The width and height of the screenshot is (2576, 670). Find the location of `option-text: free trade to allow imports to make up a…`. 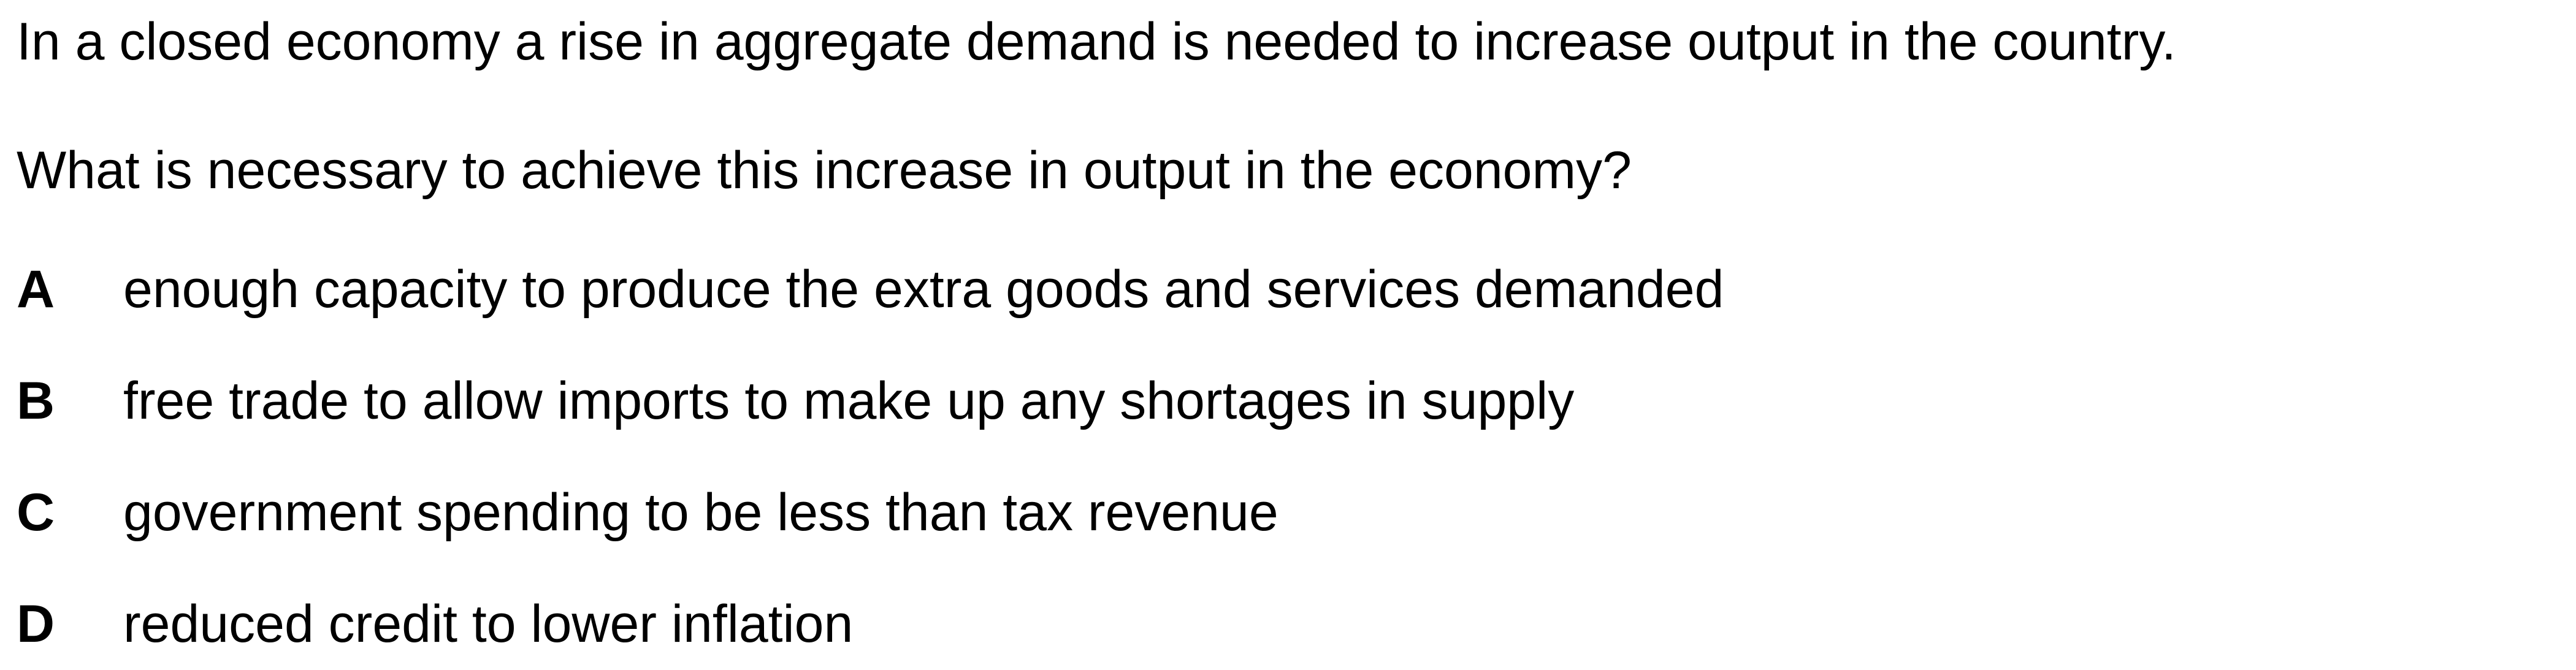

option-text: free trade to allow imports to make up a… is located at coordinates (849, 400).